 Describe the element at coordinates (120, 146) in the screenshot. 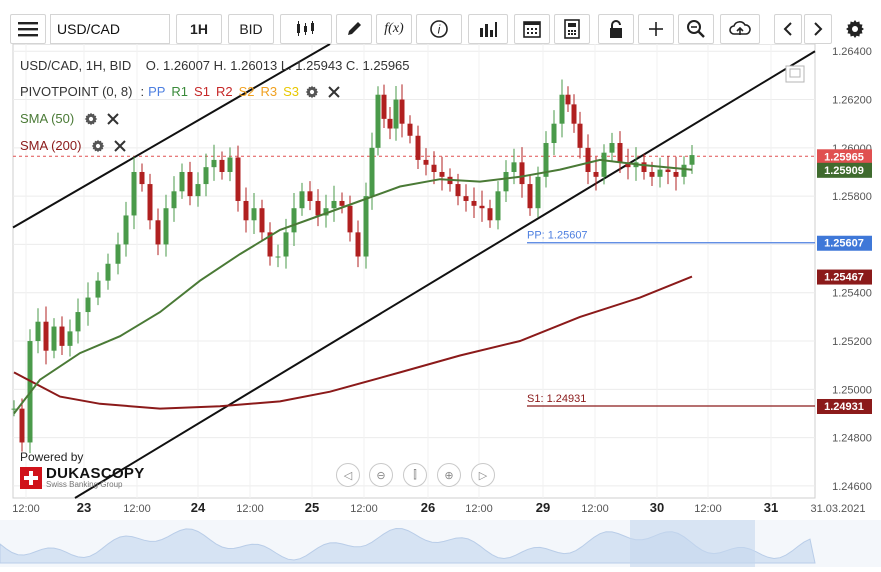

I see `sma200-remove-close-icon` at that location.